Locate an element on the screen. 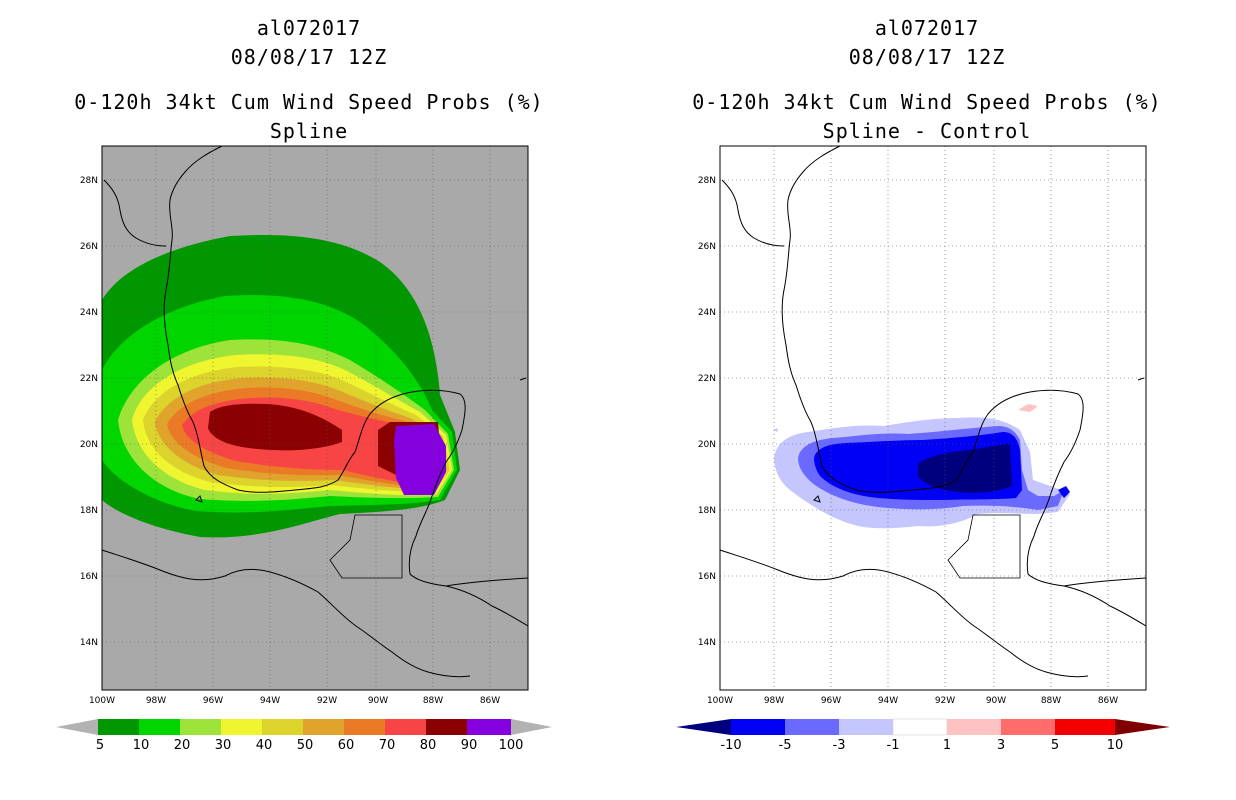 The width and height of the screenshot is (1236, 800). colorbar-label: 50 is located at coordinates (305, 745).